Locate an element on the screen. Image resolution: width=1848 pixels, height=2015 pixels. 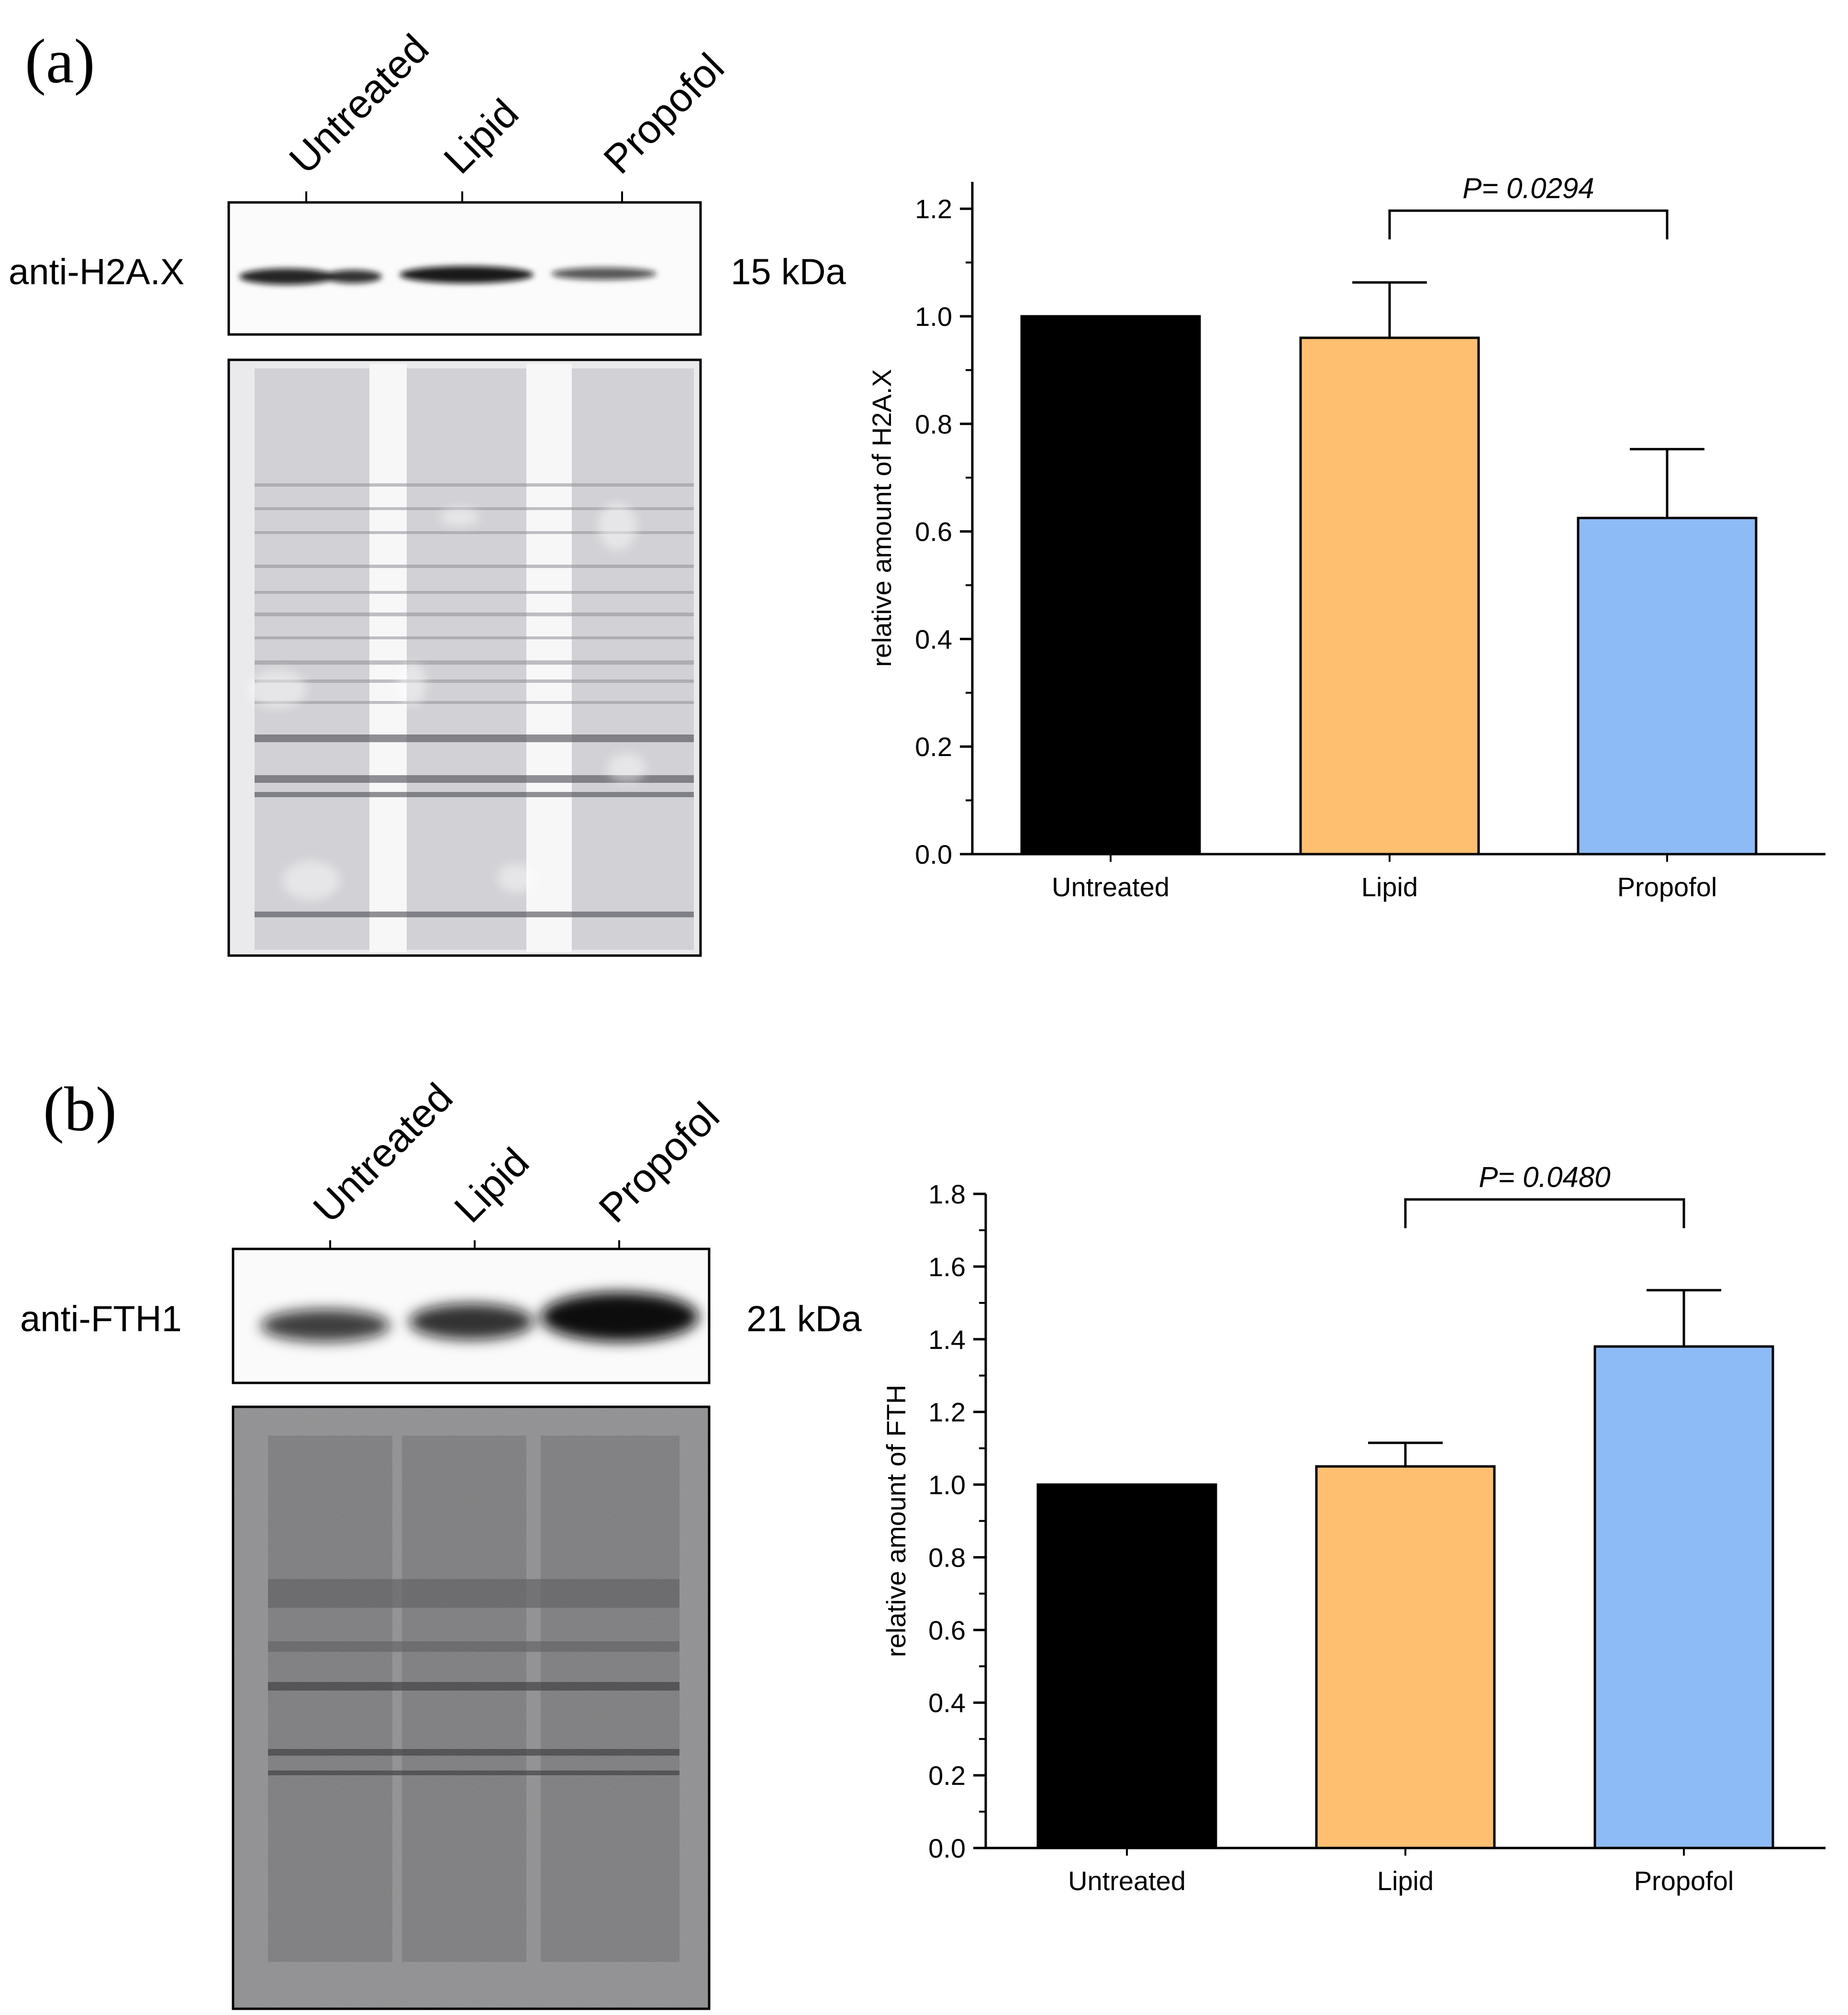
chart-a-y-tick-label: 1.2 is located at coordinates (934, 209).